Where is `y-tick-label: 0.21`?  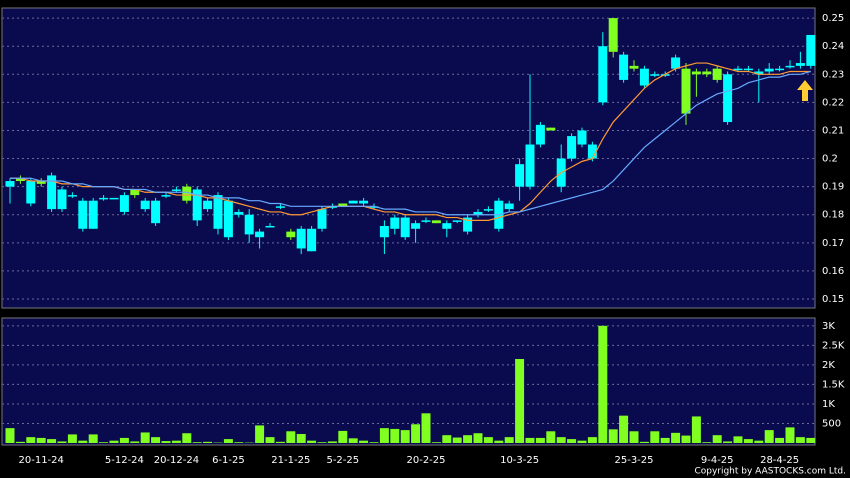
y-tick-label: 0.21 is located at coordinates (833, 130).